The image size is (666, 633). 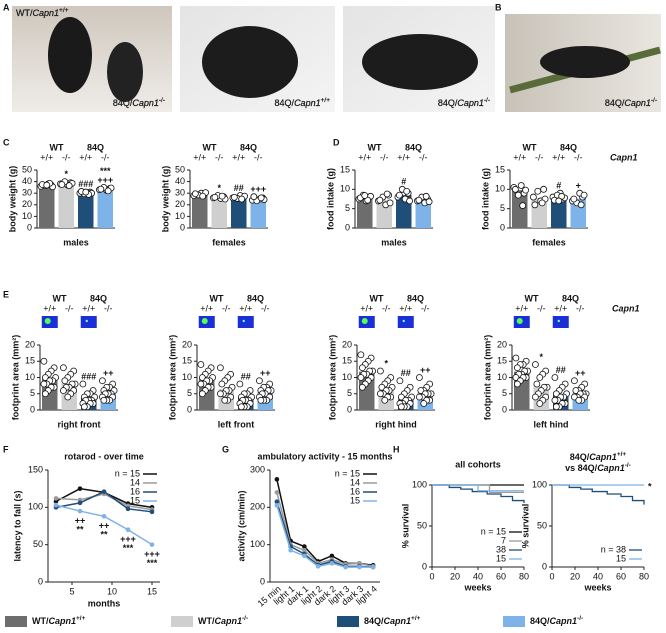 I want to click on y-axis-label: % survival, so click(x=525, y=526).